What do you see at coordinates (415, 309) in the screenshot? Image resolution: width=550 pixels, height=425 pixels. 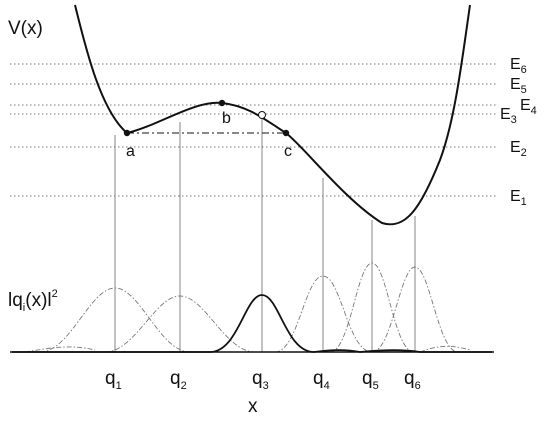 I see `density-curve-q6` at bounding box center [415, 309].